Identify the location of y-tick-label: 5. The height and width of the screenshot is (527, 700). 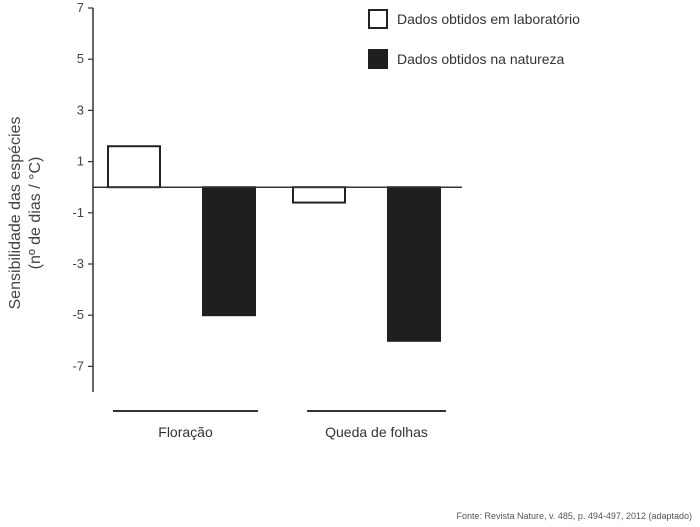
(80, 58).